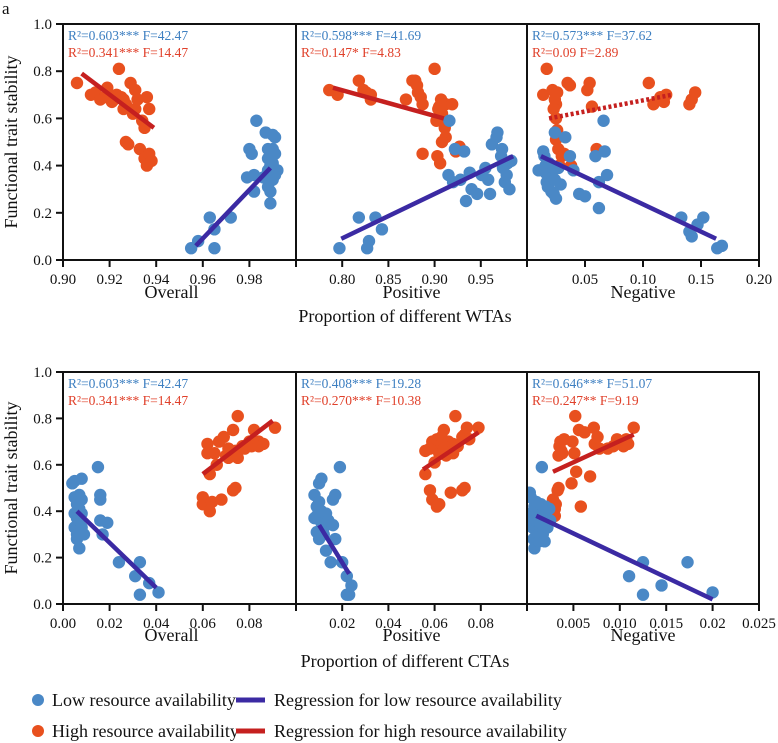 The width and height of the screenshot is (778, 743). Describe the element at coordinates (666, 624) in the screenshot. I see `x-tick-label: 0.015` at that location.